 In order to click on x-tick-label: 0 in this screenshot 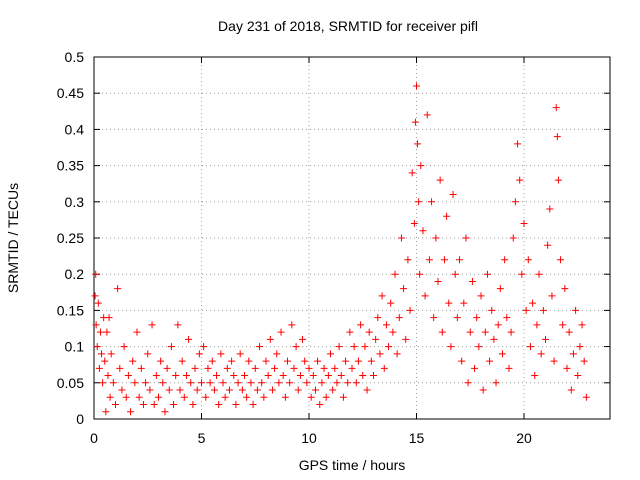, I will do `click(94, 438)`.